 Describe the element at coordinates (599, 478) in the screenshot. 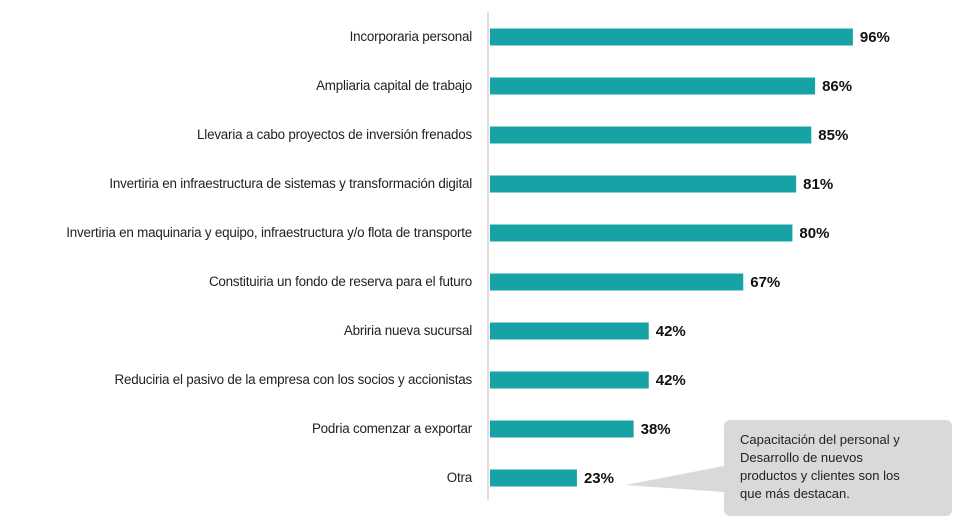

I see `value-label: 23%` at that location.